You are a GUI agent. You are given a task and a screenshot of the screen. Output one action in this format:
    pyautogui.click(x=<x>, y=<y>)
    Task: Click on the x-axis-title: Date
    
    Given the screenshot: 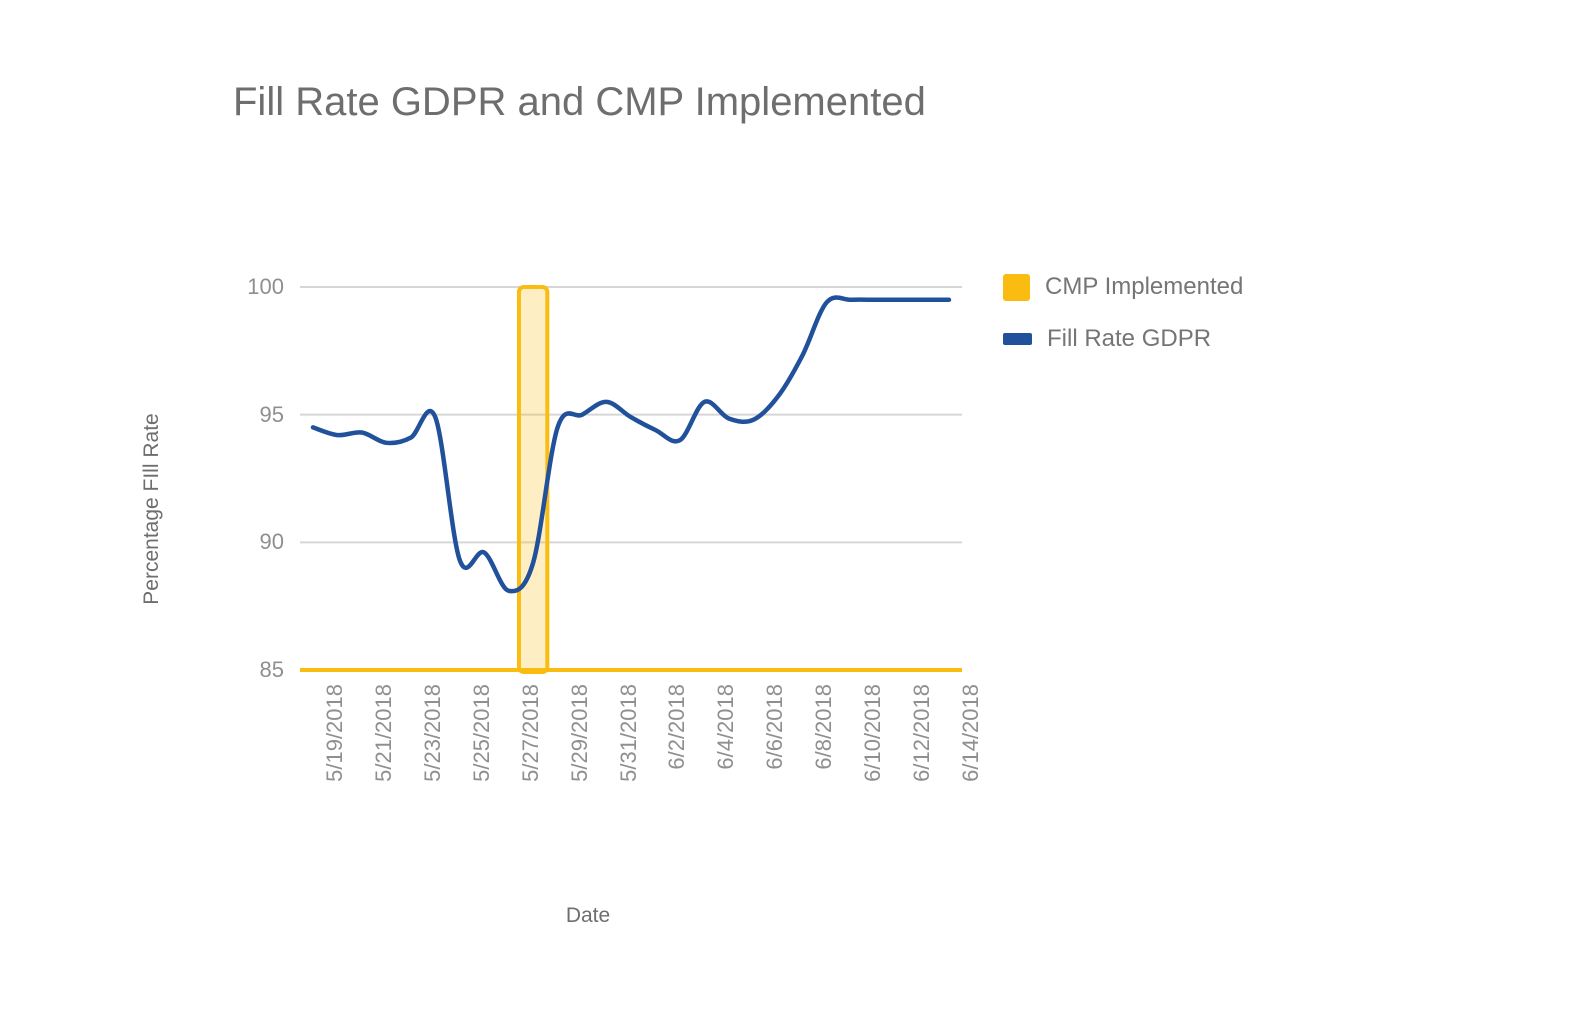 What is the action you would take?
    pyautogui.click(x=588, y=915)
    